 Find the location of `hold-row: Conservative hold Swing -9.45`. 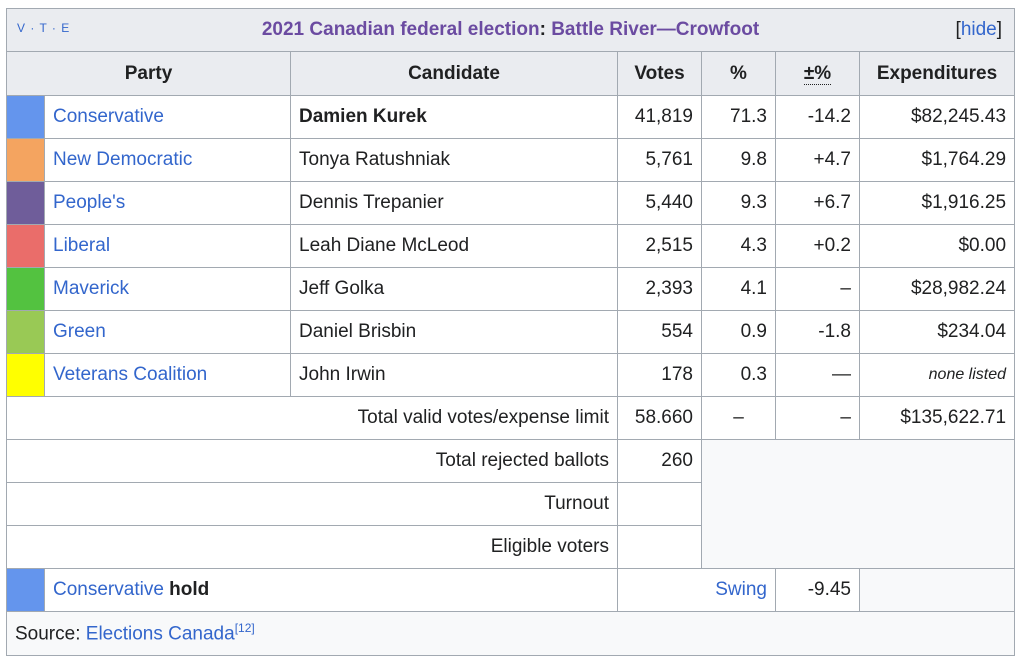

hold-row: Conservative hold Swing -9.45 is located at coordinates (511, 590).